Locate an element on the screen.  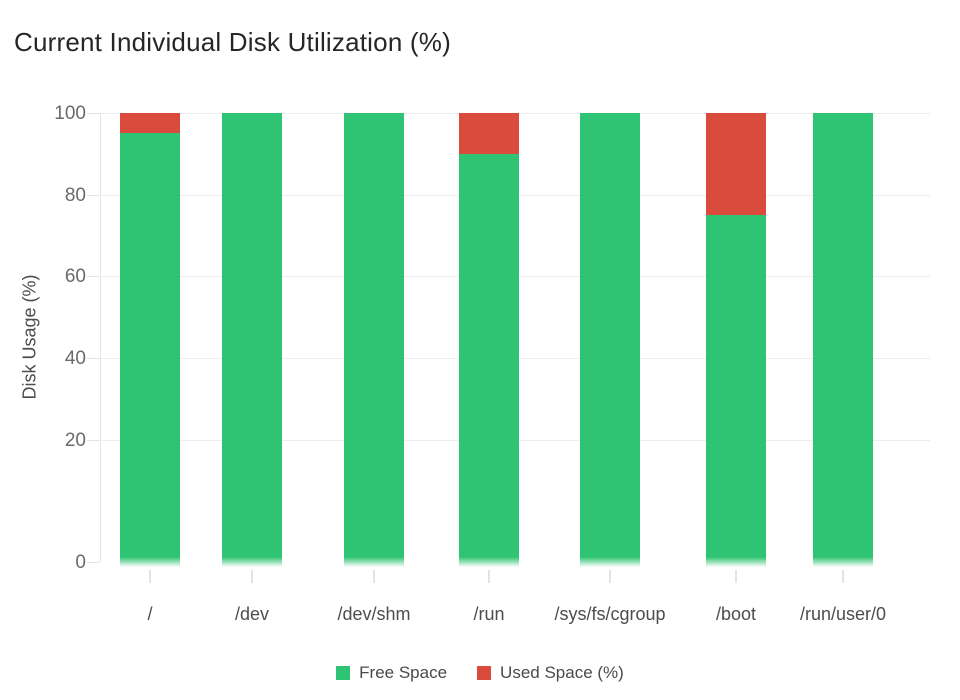
bar- is located at coordinates (150, 340).